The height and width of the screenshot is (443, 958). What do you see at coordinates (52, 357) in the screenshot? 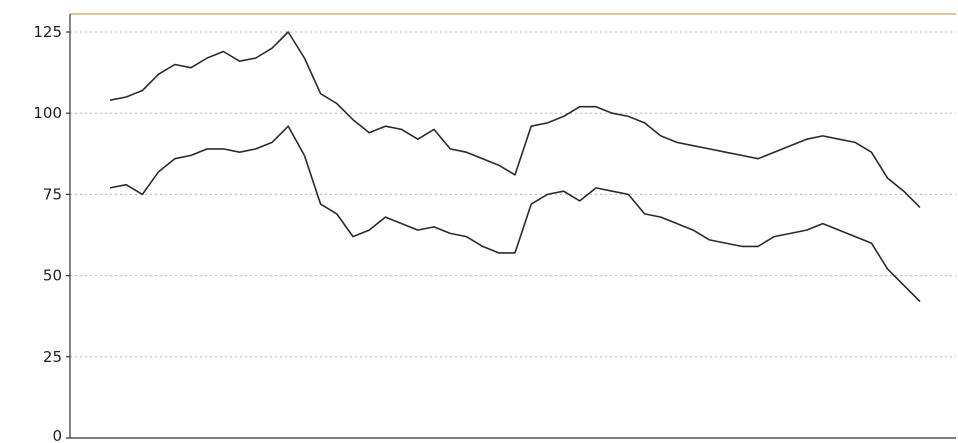
I see `y-tick-label-25: 25` at bounding box center [52, 357].